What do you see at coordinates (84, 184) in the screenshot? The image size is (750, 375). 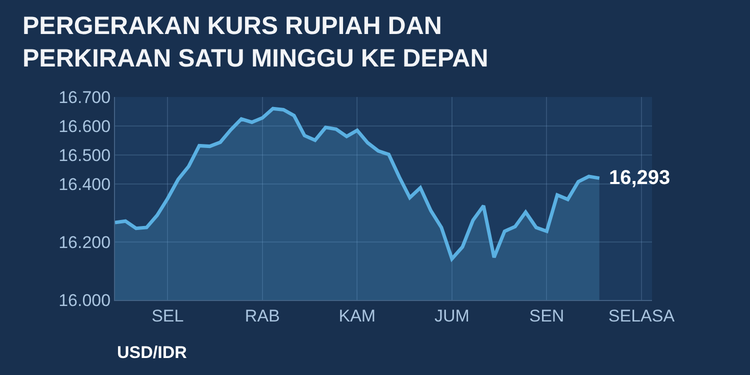 I see `y-tick-label: 16.400` at bounding box center [84, 184].